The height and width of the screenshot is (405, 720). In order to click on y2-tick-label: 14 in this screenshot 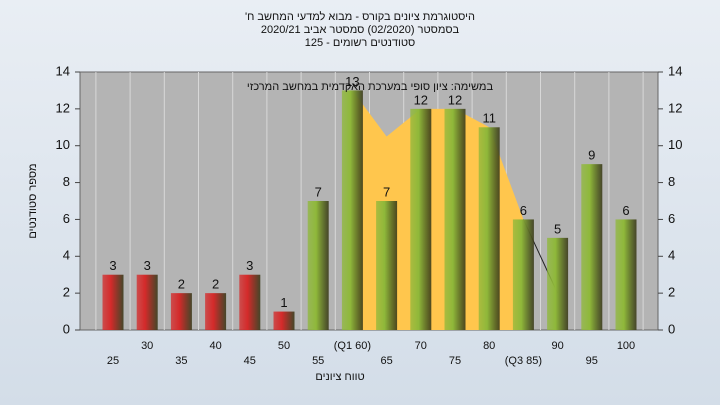, I will do `click(675, 70)`.